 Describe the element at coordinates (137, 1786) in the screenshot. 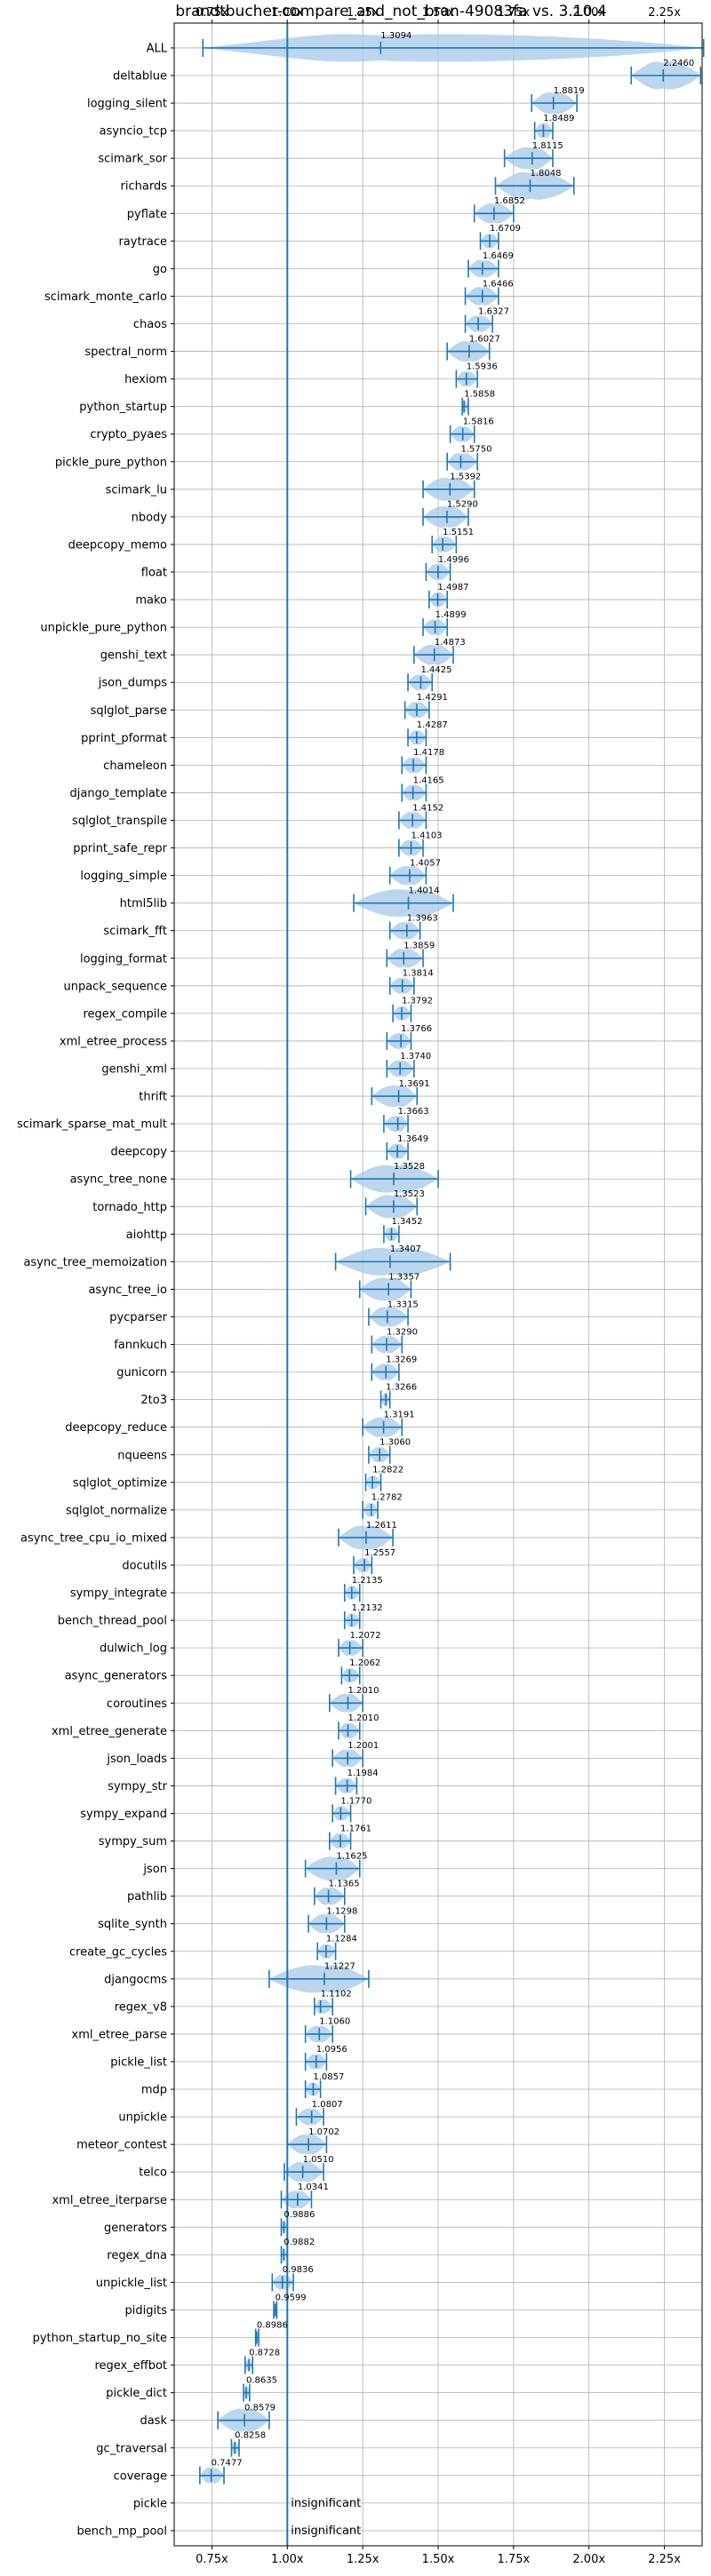

I see `category-label: sympy_str` at that location.